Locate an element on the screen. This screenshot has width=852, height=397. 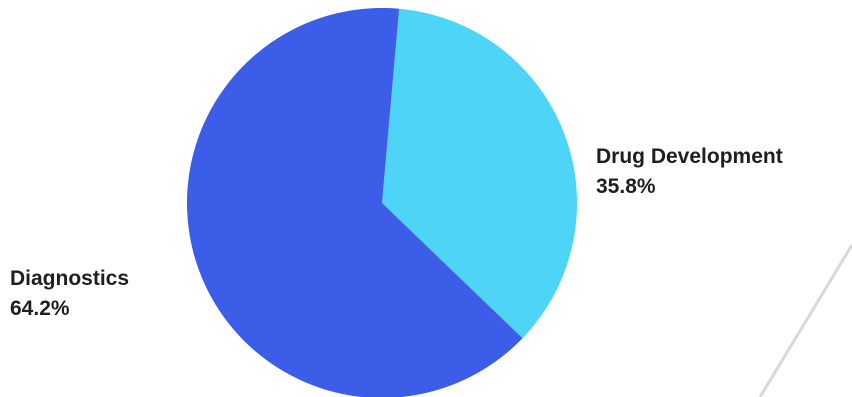
decorative-diagonal-line is located at coordinates (805, 320).